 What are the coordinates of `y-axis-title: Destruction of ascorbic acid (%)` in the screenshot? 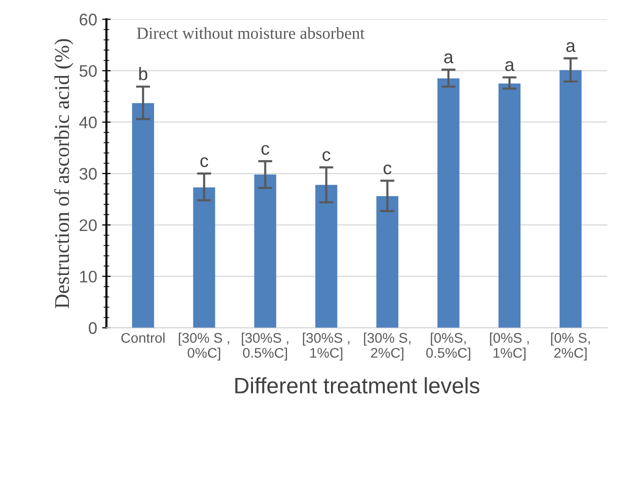 It's located at (64, 173).